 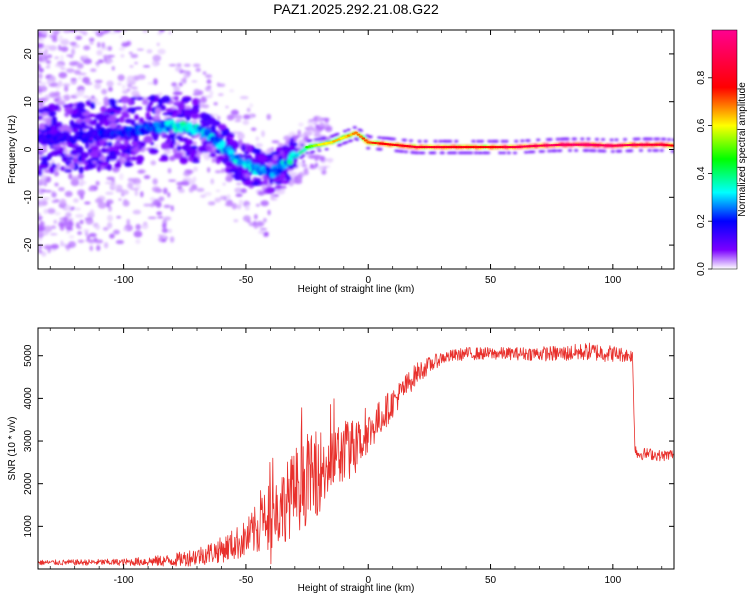 I want to click on figure-title: PAZ1.2025.292.21.08.G22, so click(x=356, y=9).